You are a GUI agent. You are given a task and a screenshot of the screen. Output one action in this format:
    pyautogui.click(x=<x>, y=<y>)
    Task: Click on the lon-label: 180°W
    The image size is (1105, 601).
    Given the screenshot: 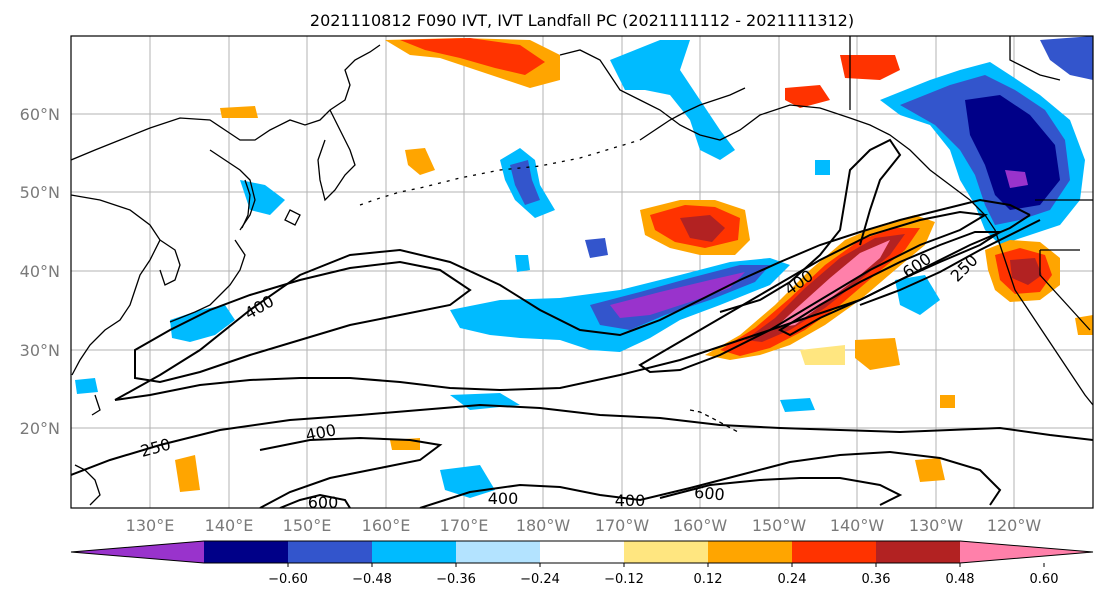 What is the action you would take?
    pyautogui.click(x=543, y=525)
    